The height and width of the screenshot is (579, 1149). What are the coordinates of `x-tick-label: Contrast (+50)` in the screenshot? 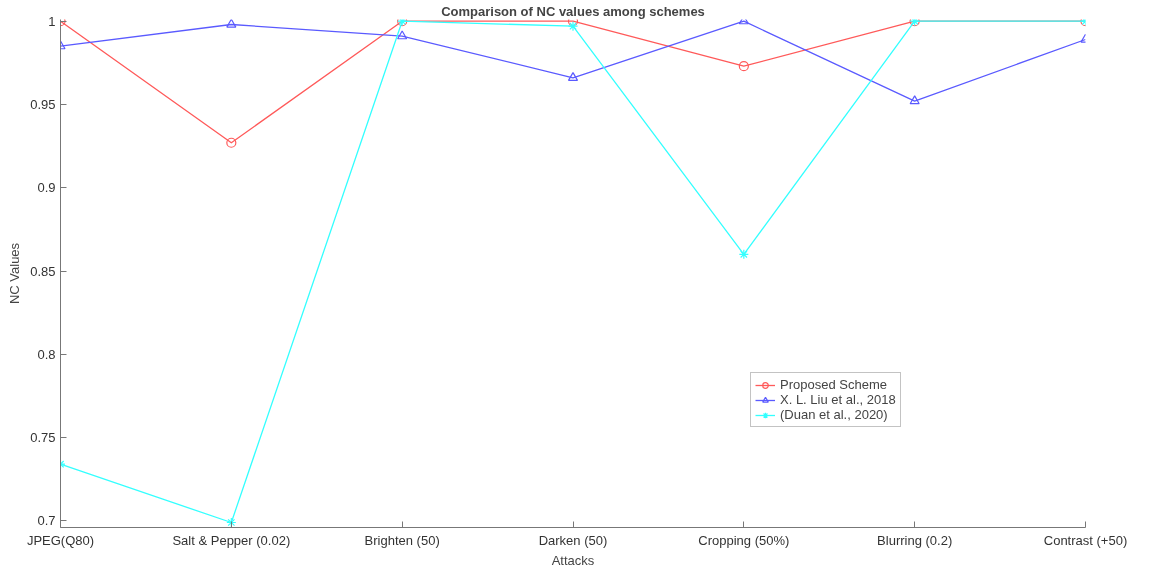 It's located at (1085, 540).